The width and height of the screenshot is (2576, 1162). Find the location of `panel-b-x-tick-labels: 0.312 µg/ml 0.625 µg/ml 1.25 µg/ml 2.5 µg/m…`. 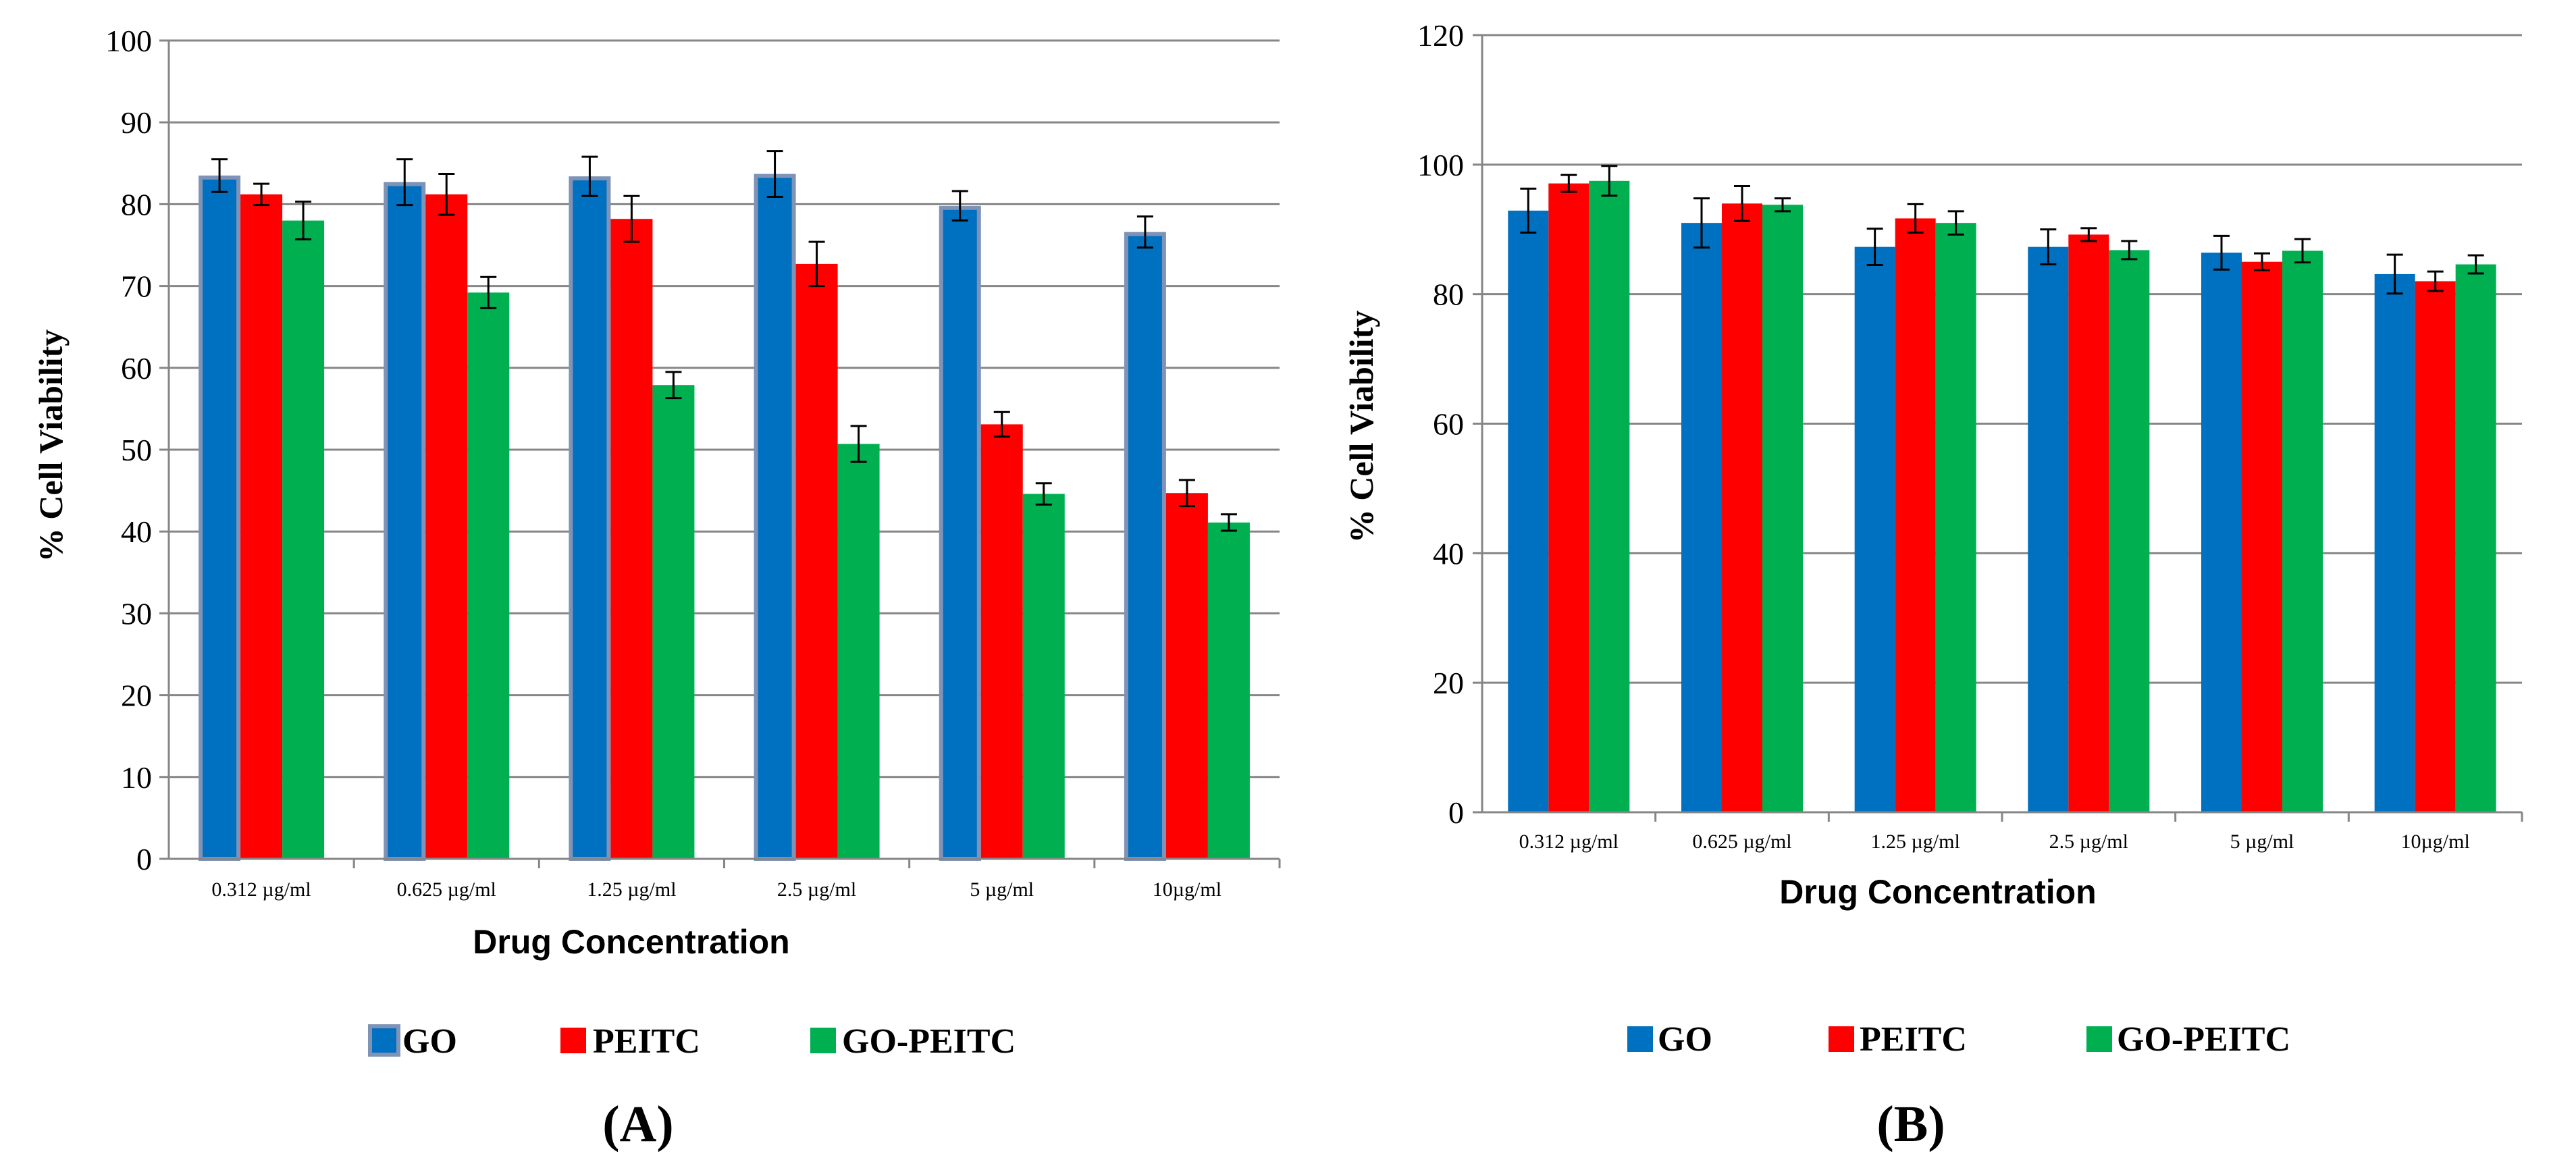

panel-b-x-tick-labels: 0.312 µg/ml 0.625 µg/ml 1.25 µg/ml 2.5 µg/m… is located at coordinates (1995, 841).